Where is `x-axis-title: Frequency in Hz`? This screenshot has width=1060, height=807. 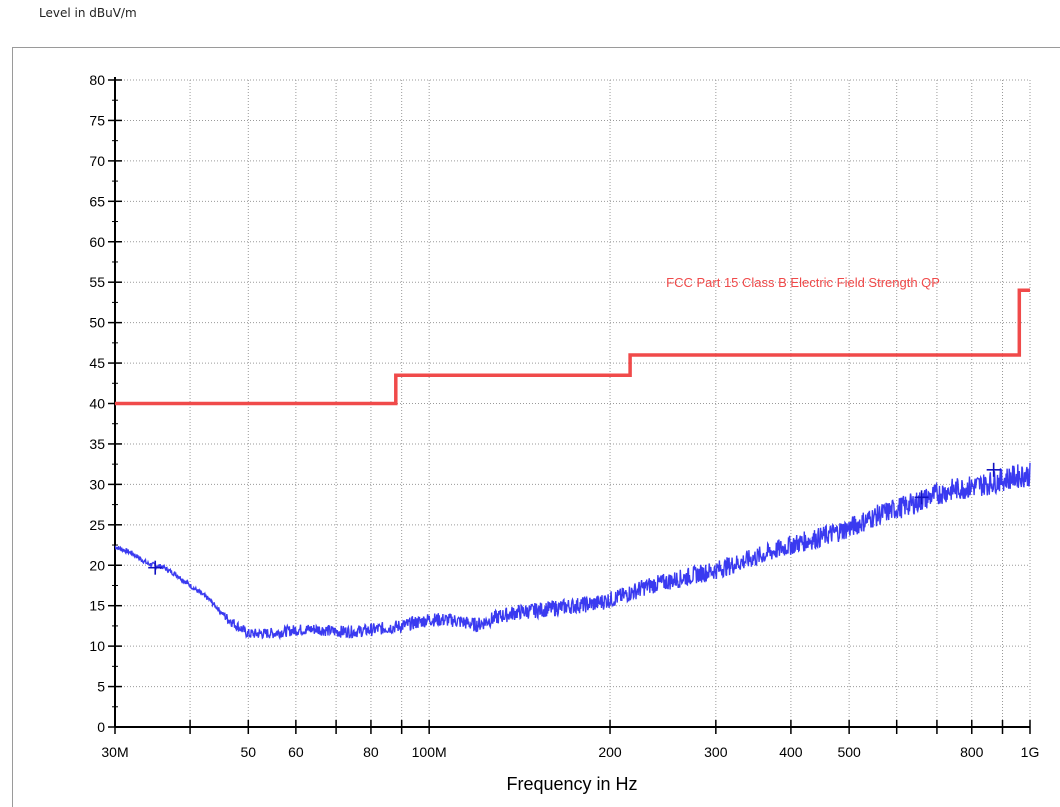 x-axis-title: Frequency in Hz is located at coordinates (571, 784).